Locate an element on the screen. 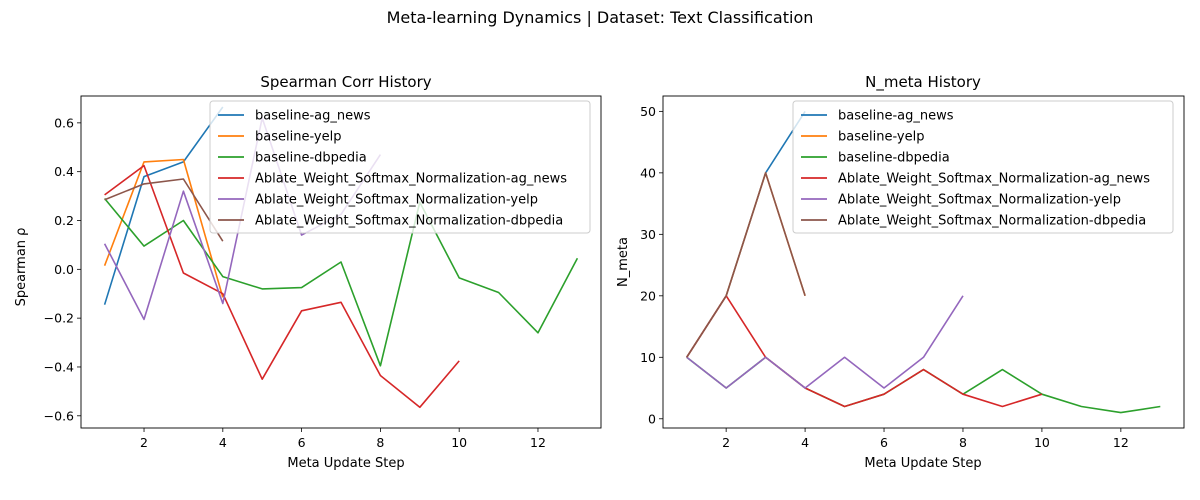 The height and width of the screenshot is (500, 1200). n-meta-legend-label: baseline-yelp is located at coordinates (881, 137).